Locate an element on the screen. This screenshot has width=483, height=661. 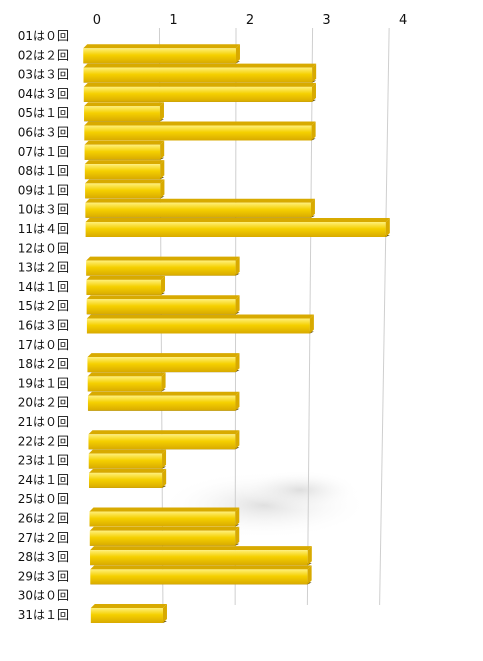
x-tick-label: 2 is located at coordinates (250, 20).